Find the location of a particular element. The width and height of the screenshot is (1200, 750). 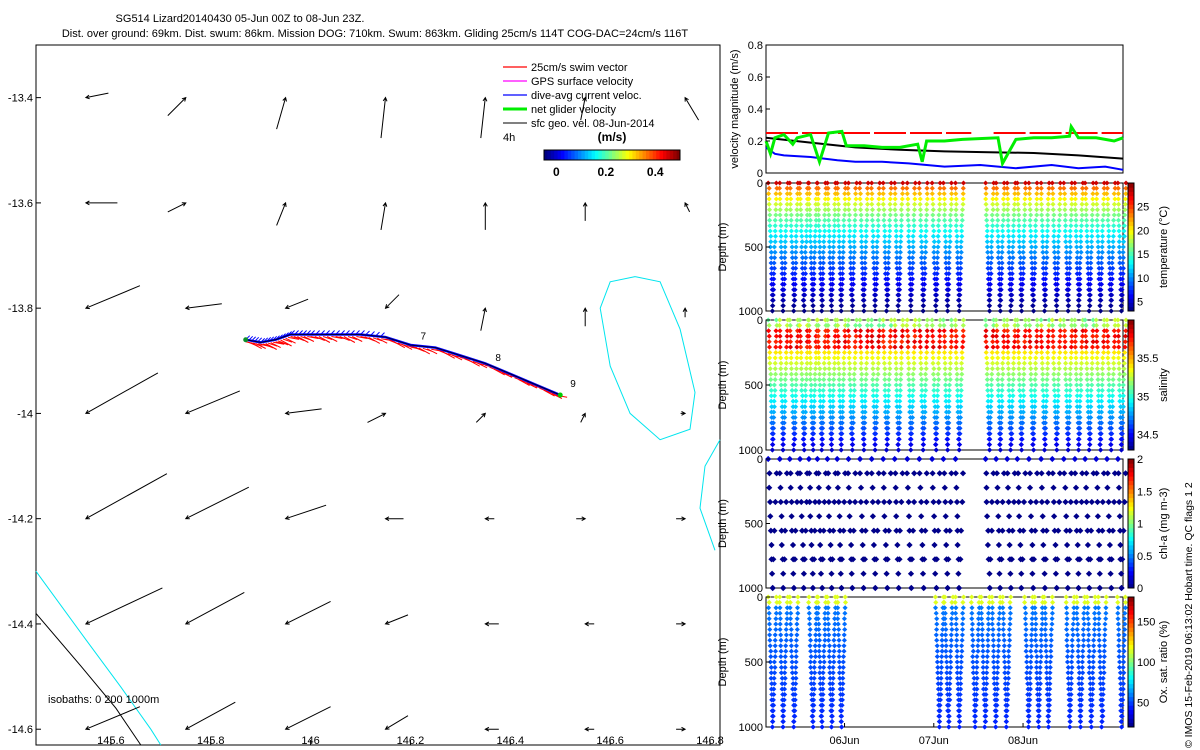

glider-track: 789 is located at coordinates (409, 364).